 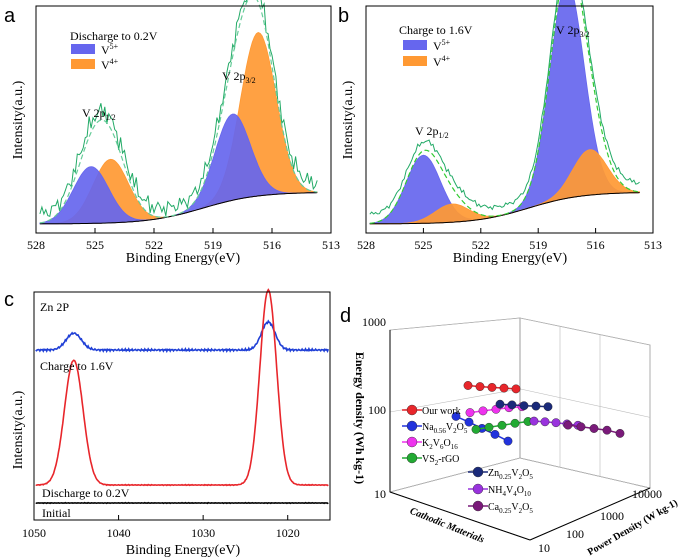 I want to click on panel-b-legend-swatch-v5, so click(x=415, y=45).